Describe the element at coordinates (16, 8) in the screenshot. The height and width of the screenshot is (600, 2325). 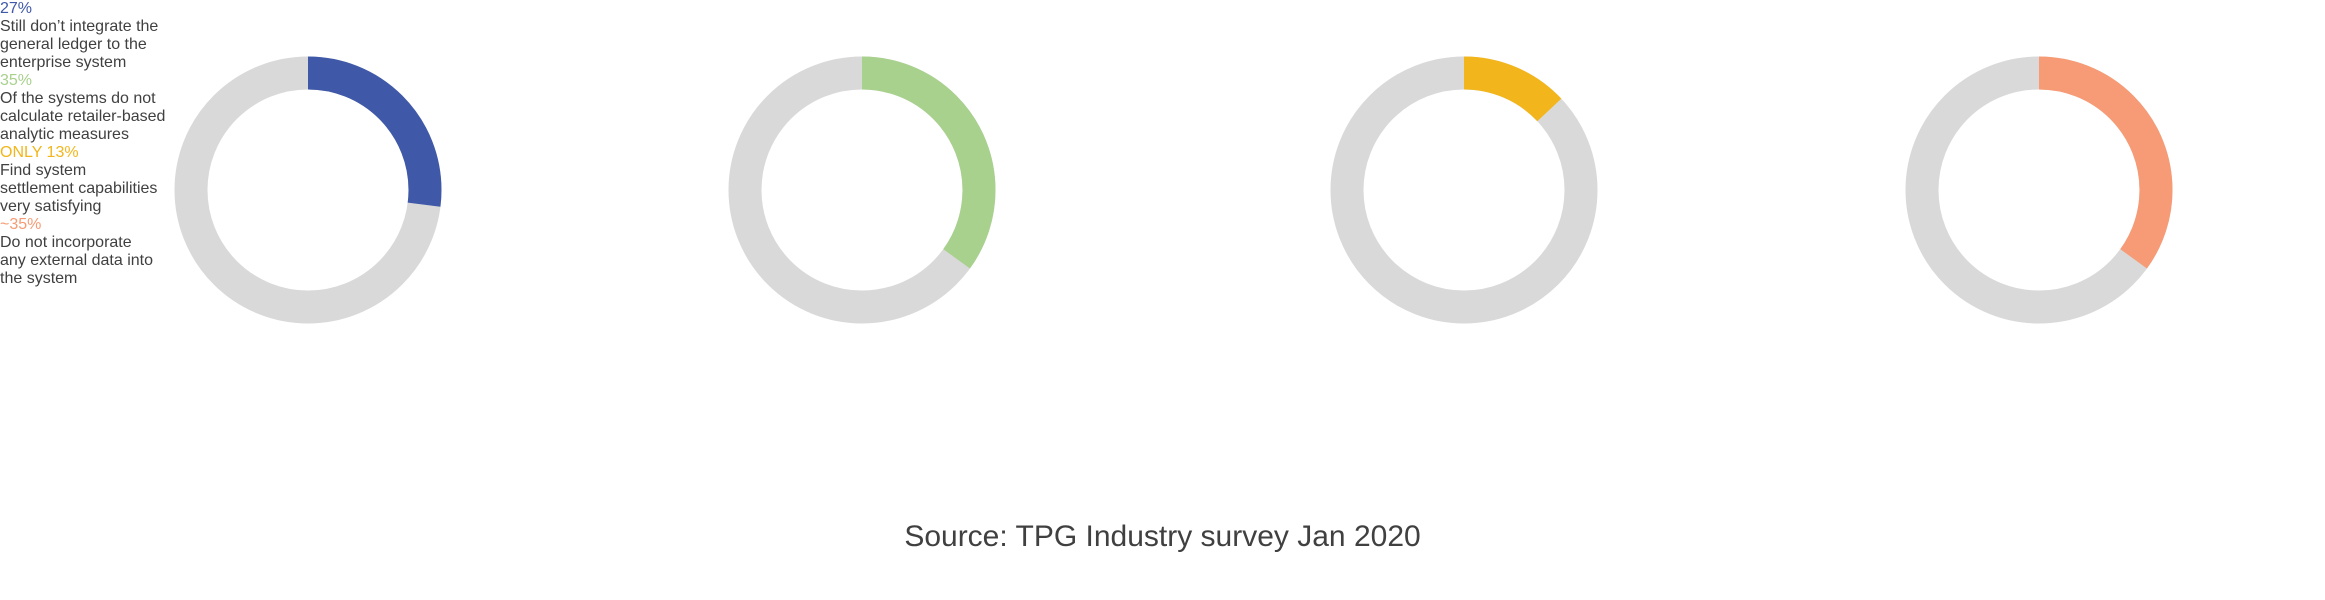
I see `center-label: 27%` at that location.